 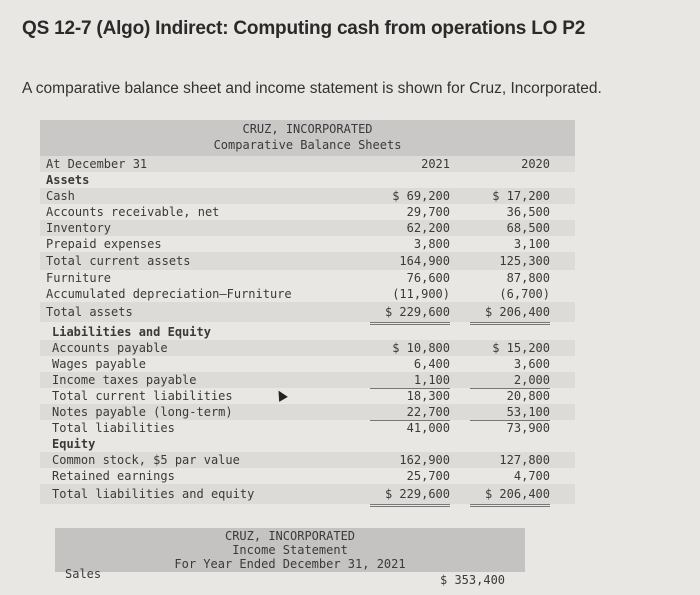 What do you see at coordinates (307, 364) in the screenshot?
I see `table-row: Wages payable 6,400 3,600` at bounding box center [307, 364].